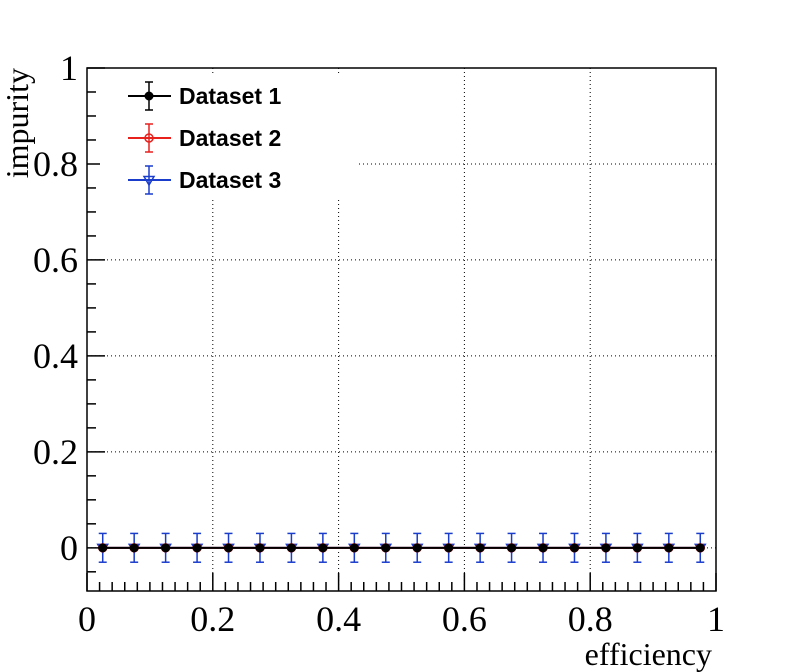 This screenshot has width=796, height=672. What do you see at coordinates (87, 619) in the screenshot?
I see `x-tick-label: 0` at bounding box center [87, 619].